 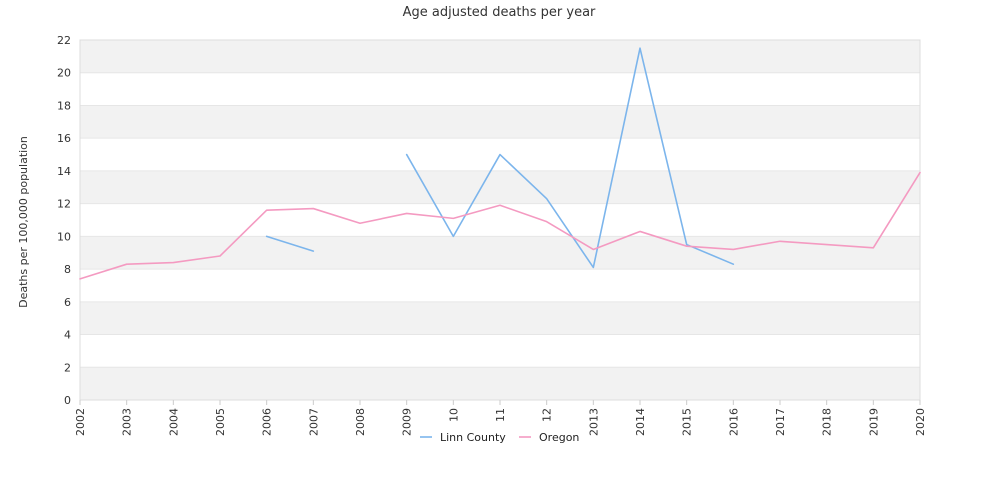 I want to click on x-tick-label: 2019, so click(x=873, y=422).